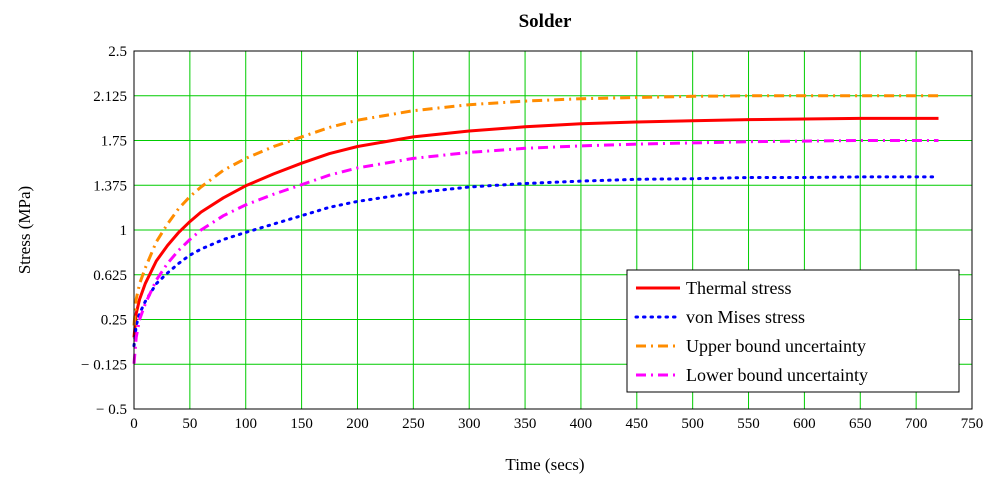 This screenshot has height=481, width=995. What do you see at coordinates (110, 276) in the screenshot?
I see `y-tick-label: 0.625` at bounding box center [110, 276].